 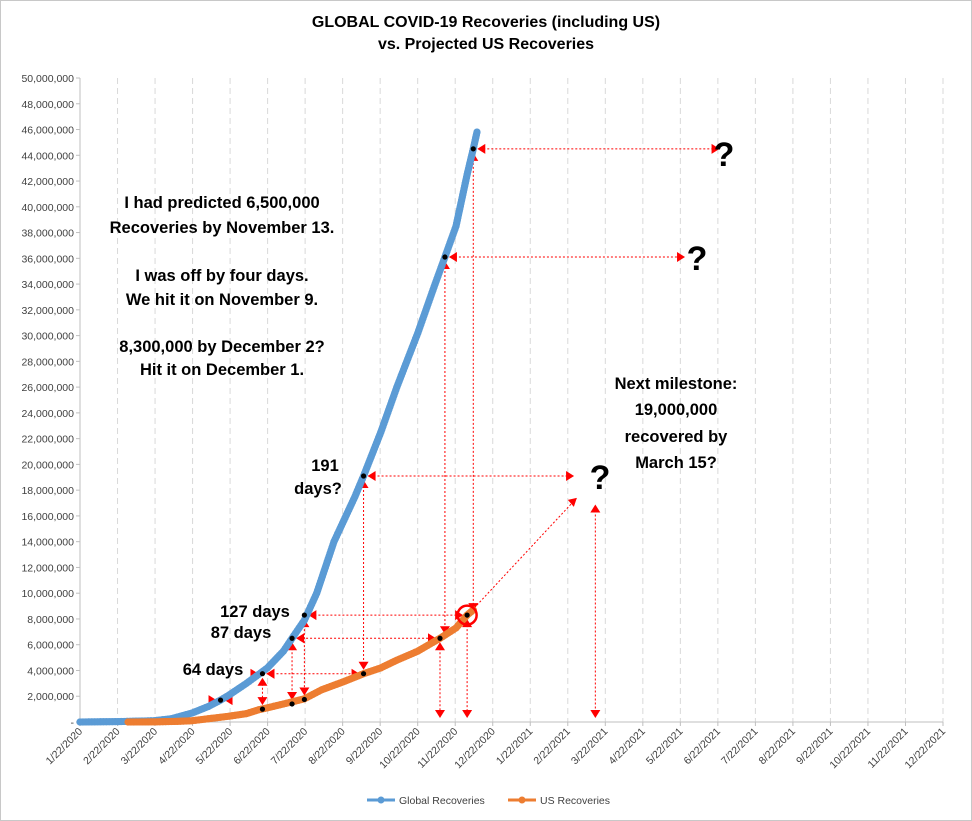 I want to click on question-mark-36m: ?, so click(x=697, y=259).